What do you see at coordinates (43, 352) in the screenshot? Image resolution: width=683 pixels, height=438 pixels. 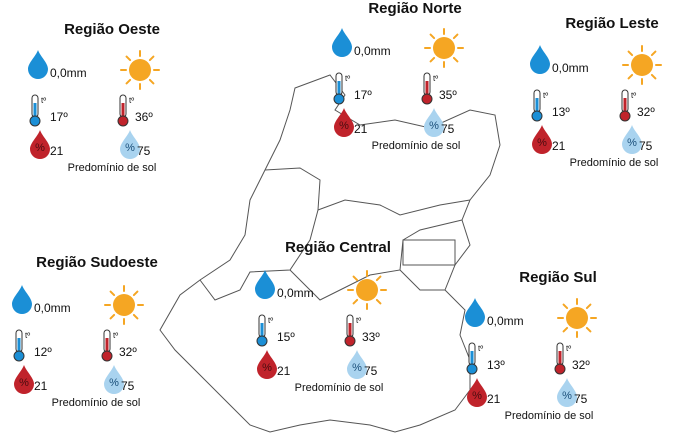 I see `temp-min: 12º` at bounding box center [43, 352].